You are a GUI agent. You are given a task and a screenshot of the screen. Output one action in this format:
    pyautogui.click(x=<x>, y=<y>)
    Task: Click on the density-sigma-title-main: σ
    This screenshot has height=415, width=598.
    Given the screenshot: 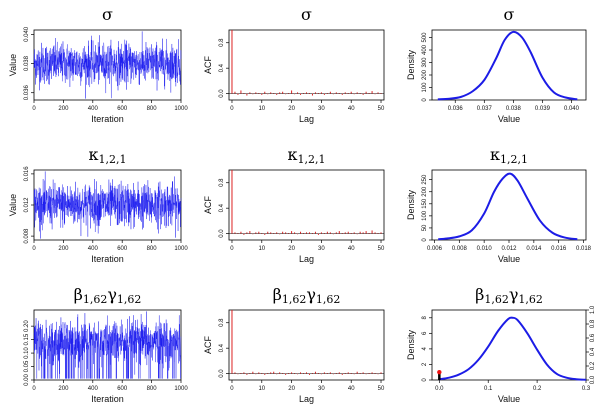 What is the action you would take?
    pyautogui.click(x=509, y=14)
    